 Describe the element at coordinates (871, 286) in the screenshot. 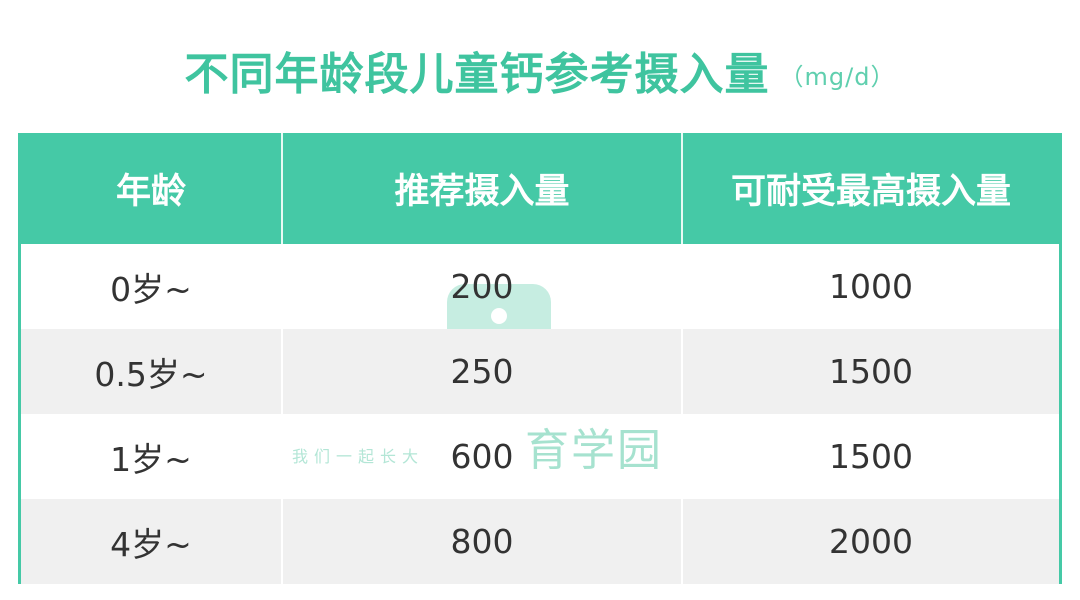

I see `cell-max-tolerable: 1000` at that location.